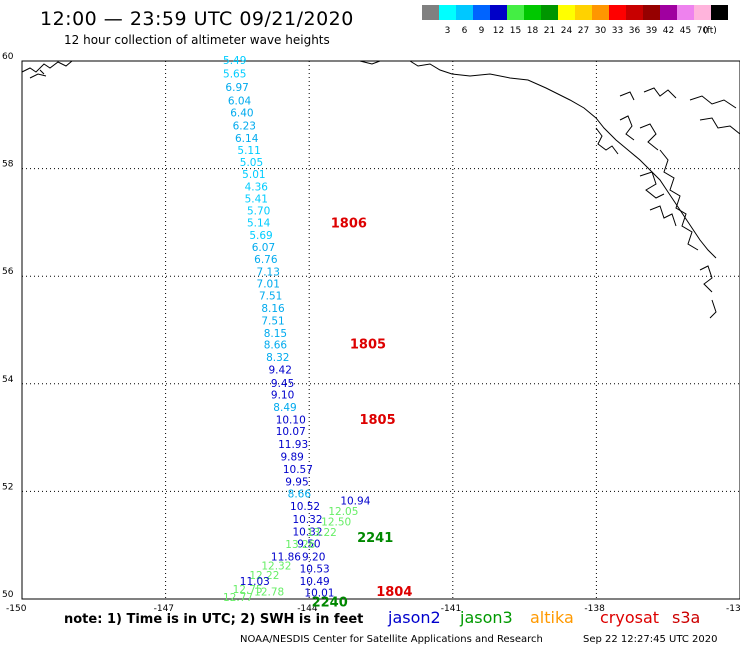  Describe the element at coordinates (668, 31) in the screenshot. I see `legend-label: 42` at that location.